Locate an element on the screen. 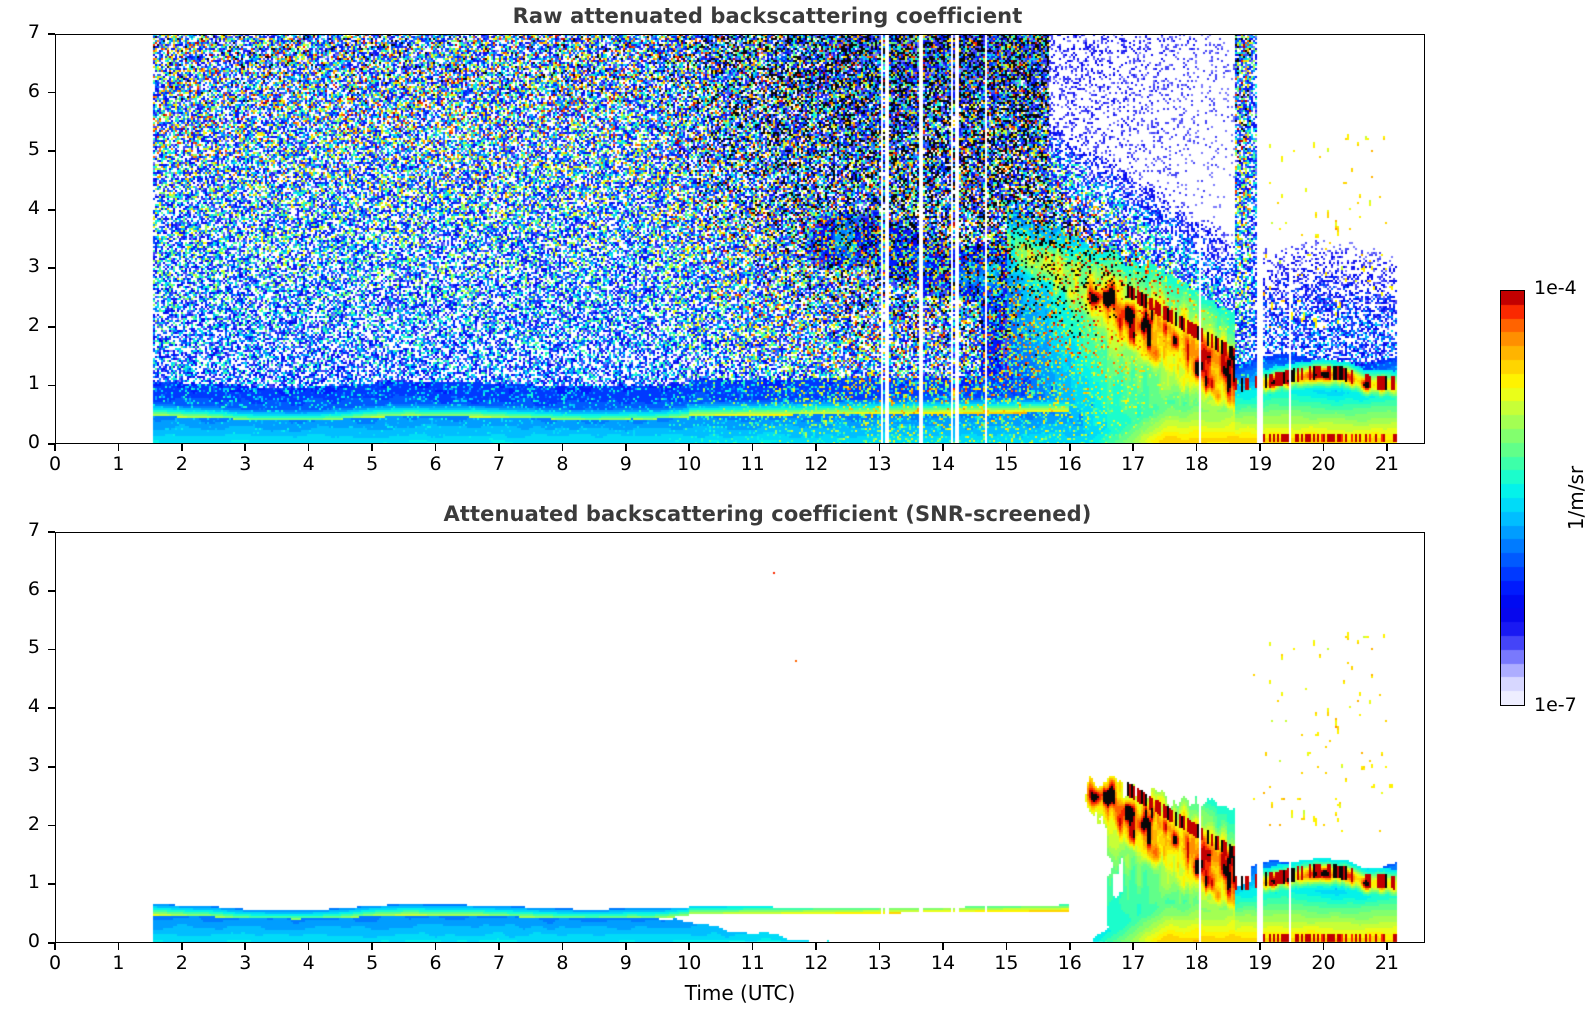  x-tick-label-screened-16: 16 is located at coordinates (1069, 963).